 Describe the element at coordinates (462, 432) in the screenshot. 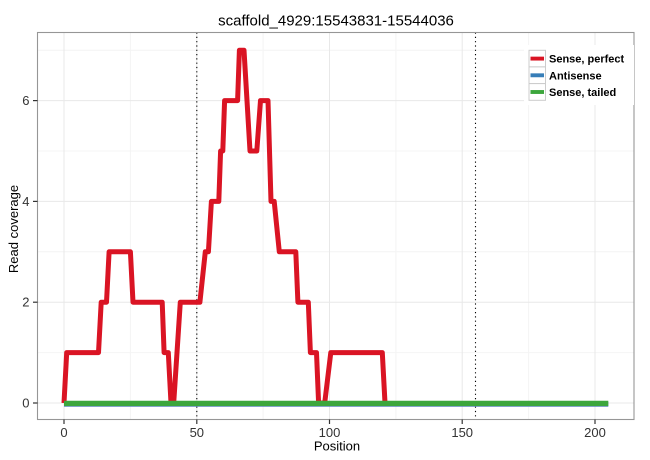

I see `svg-text: 150` at that location.